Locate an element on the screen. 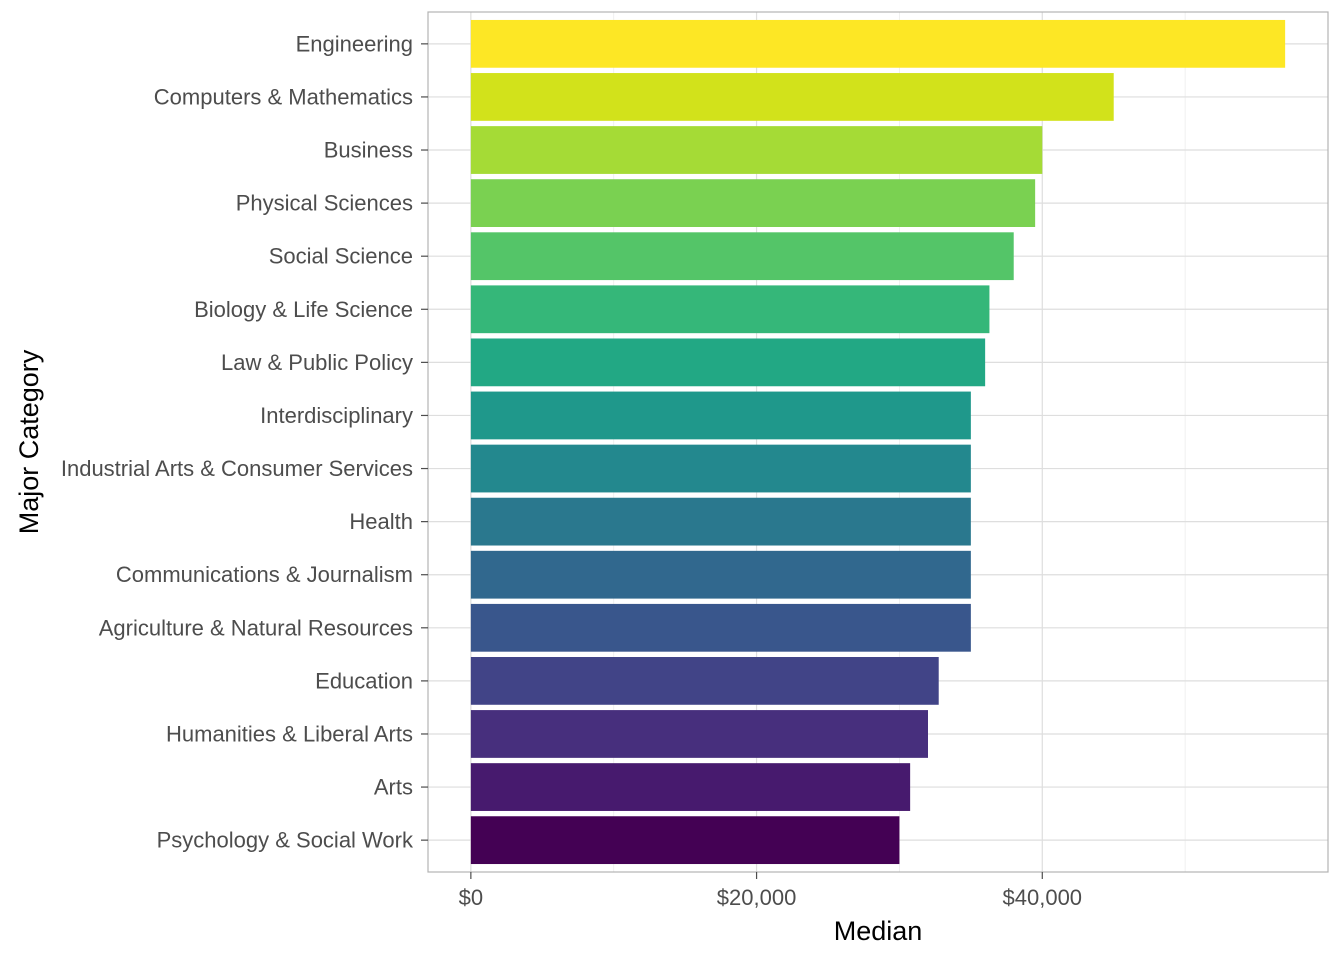  category-label: Physical Sciences is located at coordinates (324, 203).